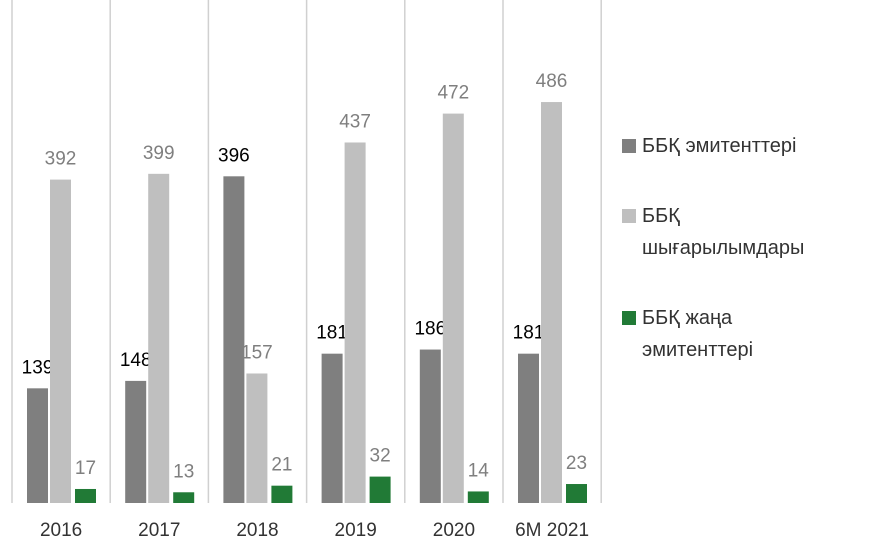 The image size is (869, 549). What do you see at coordinates (257, 352) in the screenshot?
I see `value-label: 157` at bounding box center [257, 352].